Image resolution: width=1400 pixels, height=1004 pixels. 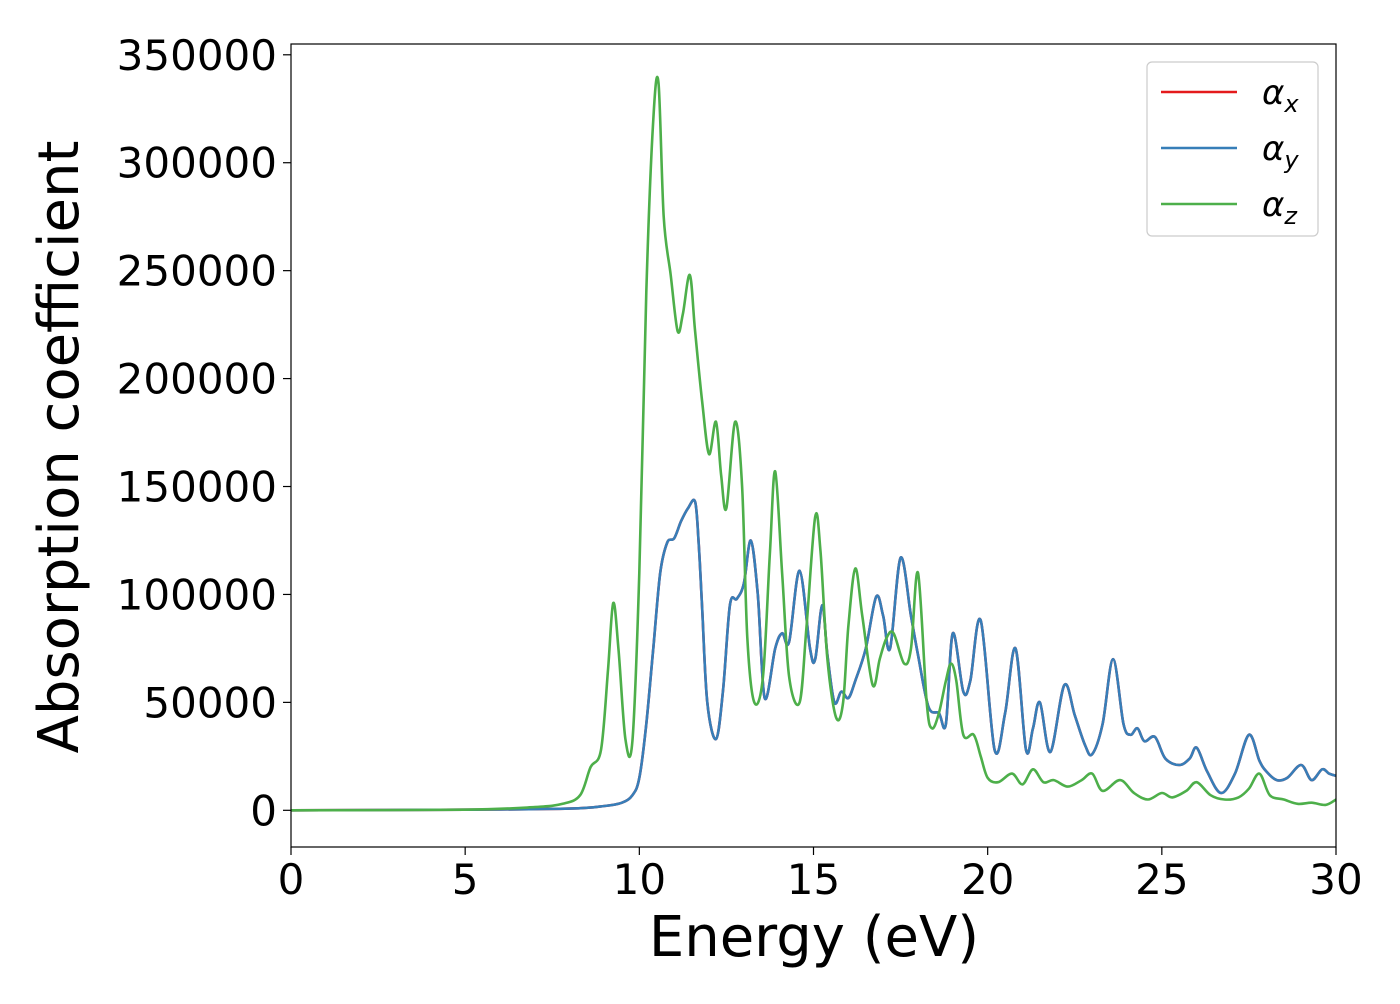 What do you see at coordinates (197, 55) in the screenshot?
I see `y-tick-label: 350000` at bounding box center [197, 55].